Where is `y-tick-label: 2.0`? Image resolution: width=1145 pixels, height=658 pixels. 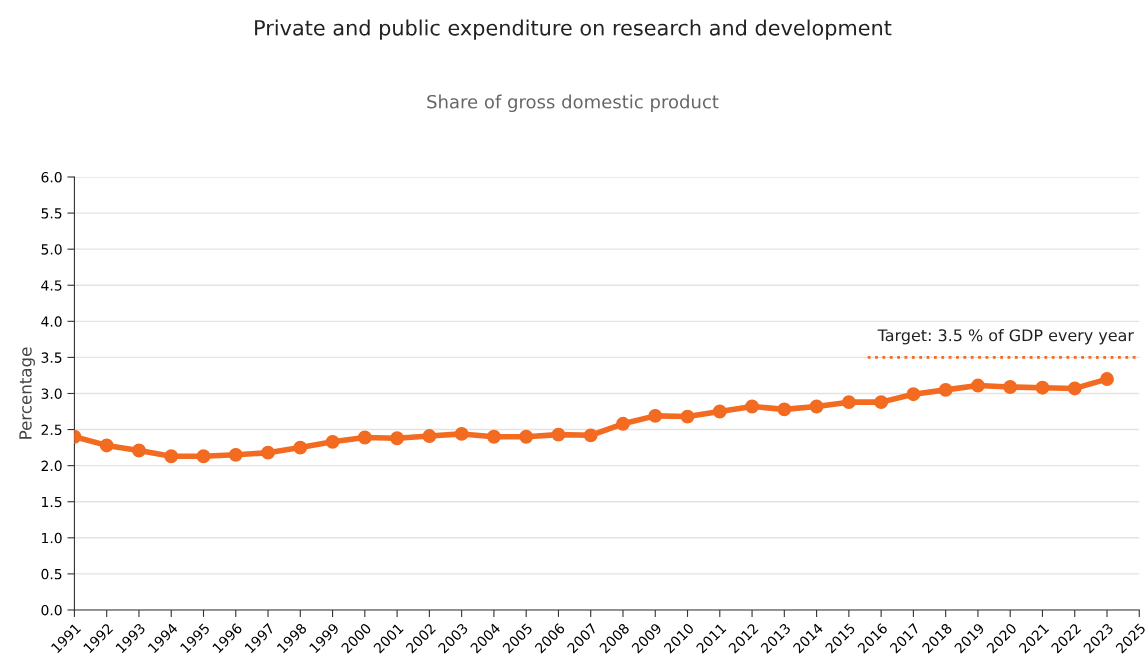 y-tick-label: 2.0 is located at coordinates (51, 466).